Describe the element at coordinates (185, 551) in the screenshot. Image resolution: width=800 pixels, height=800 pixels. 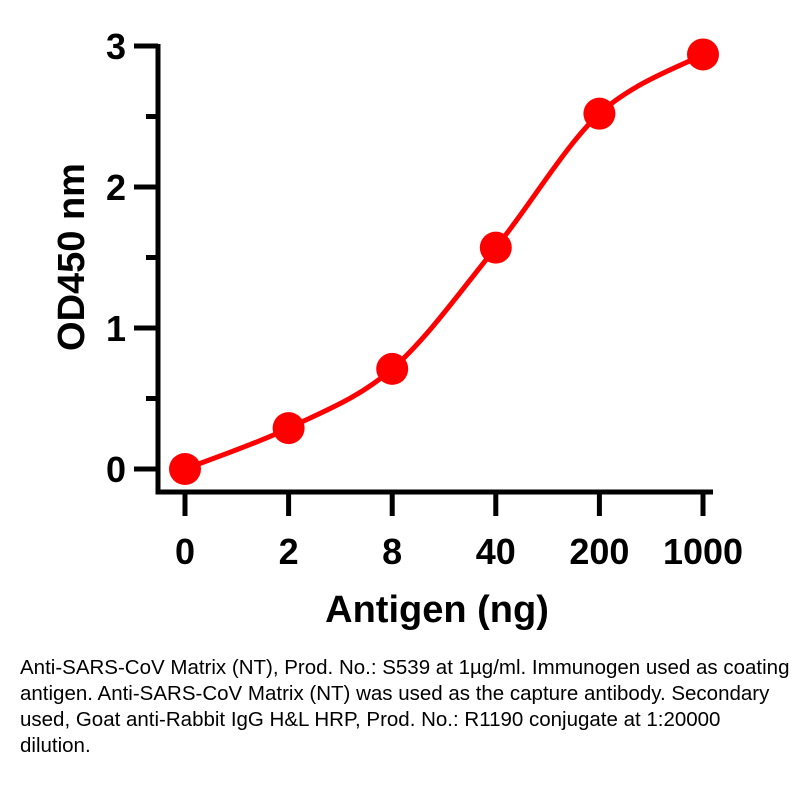
I see `x-tick-label: 0` at that location.